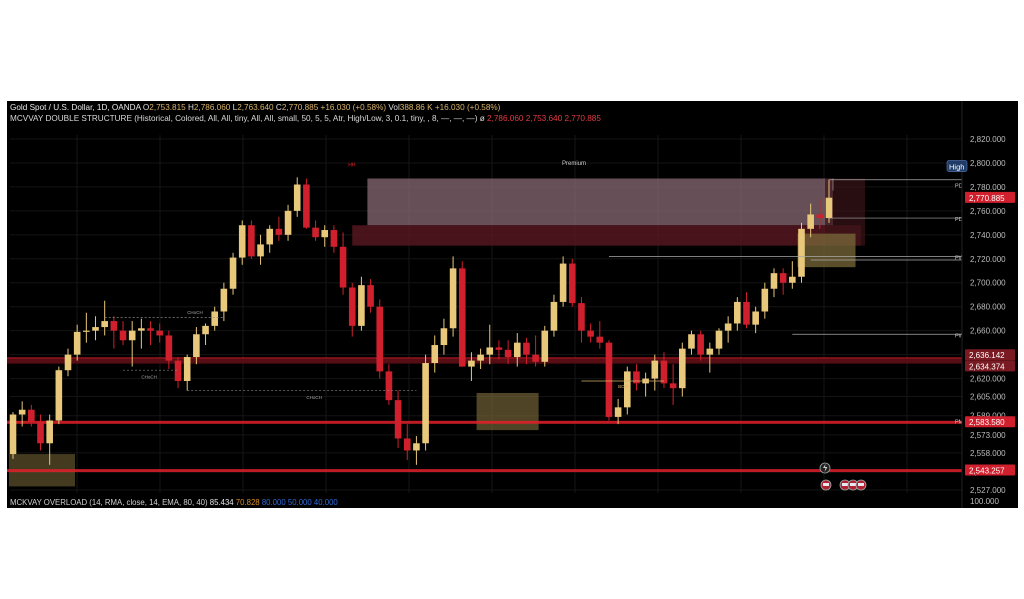 Image resolution: width=1024 pixels, height=599 pixels. I want to click on lower-indicator-value-4: 50.000, so click(299, 502).